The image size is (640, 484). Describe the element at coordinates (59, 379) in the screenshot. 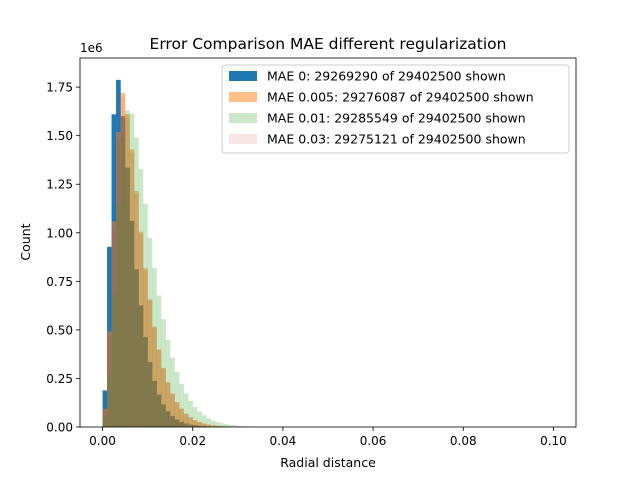

I see `y-tick-label: 0.25` at that location.